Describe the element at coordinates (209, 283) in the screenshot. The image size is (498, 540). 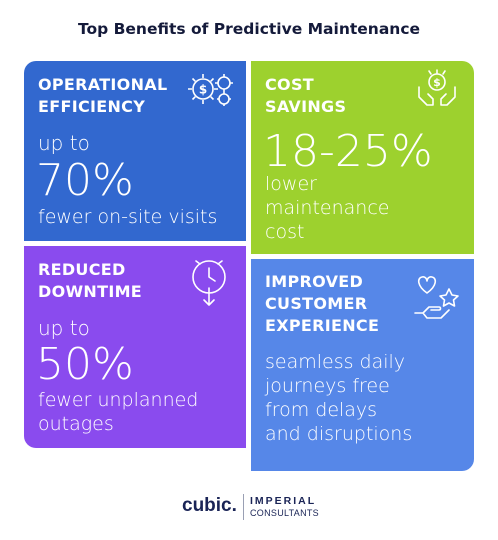
I see `clock-arrow-icon` at that location.